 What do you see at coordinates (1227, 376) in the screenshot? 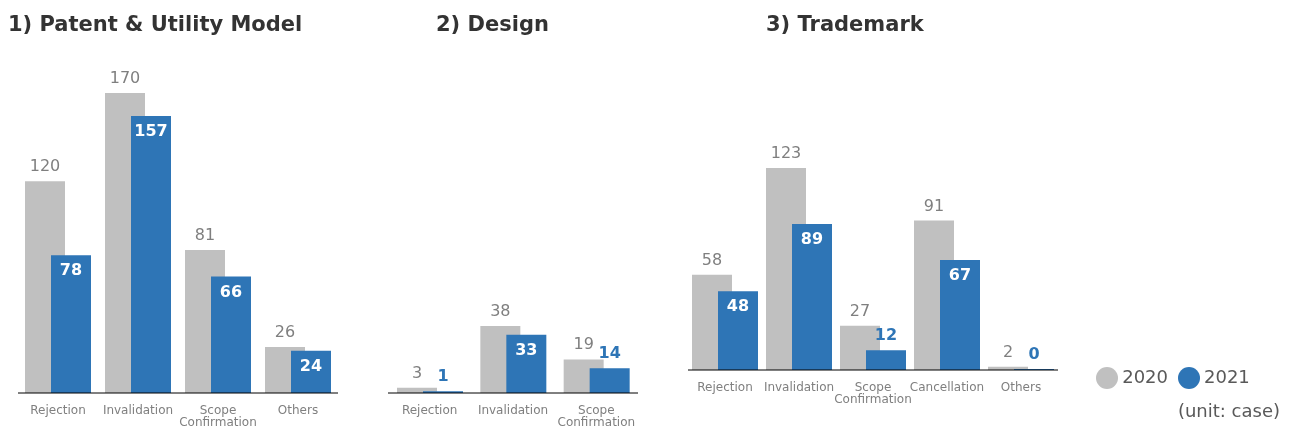
I see `legend-label: 2021` at bounding box center [1227, 376].